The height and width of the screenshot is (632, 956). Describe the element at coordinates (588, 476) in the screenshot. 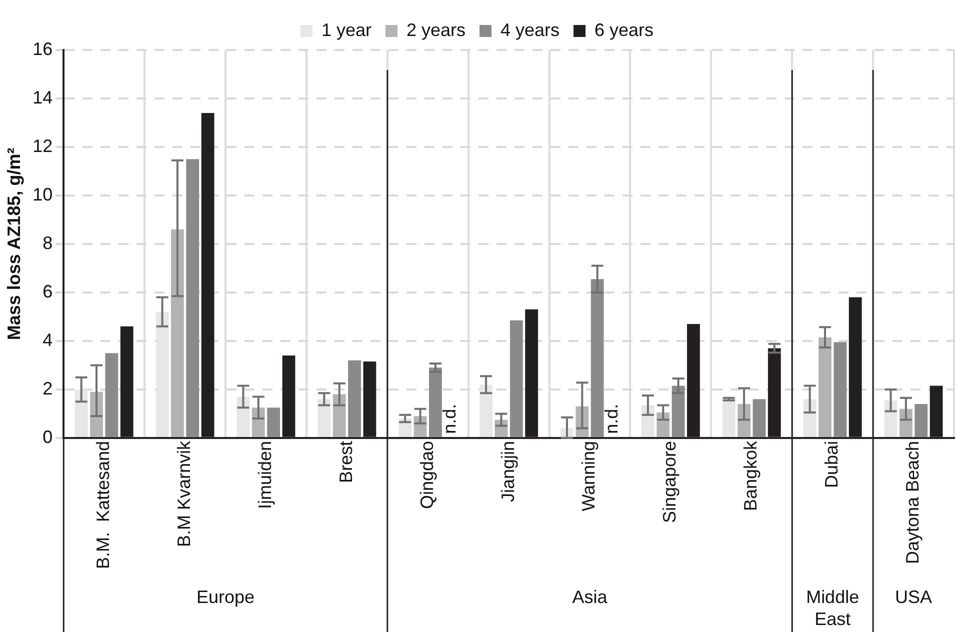

I see `x-tick-label: Wanning` at that location.